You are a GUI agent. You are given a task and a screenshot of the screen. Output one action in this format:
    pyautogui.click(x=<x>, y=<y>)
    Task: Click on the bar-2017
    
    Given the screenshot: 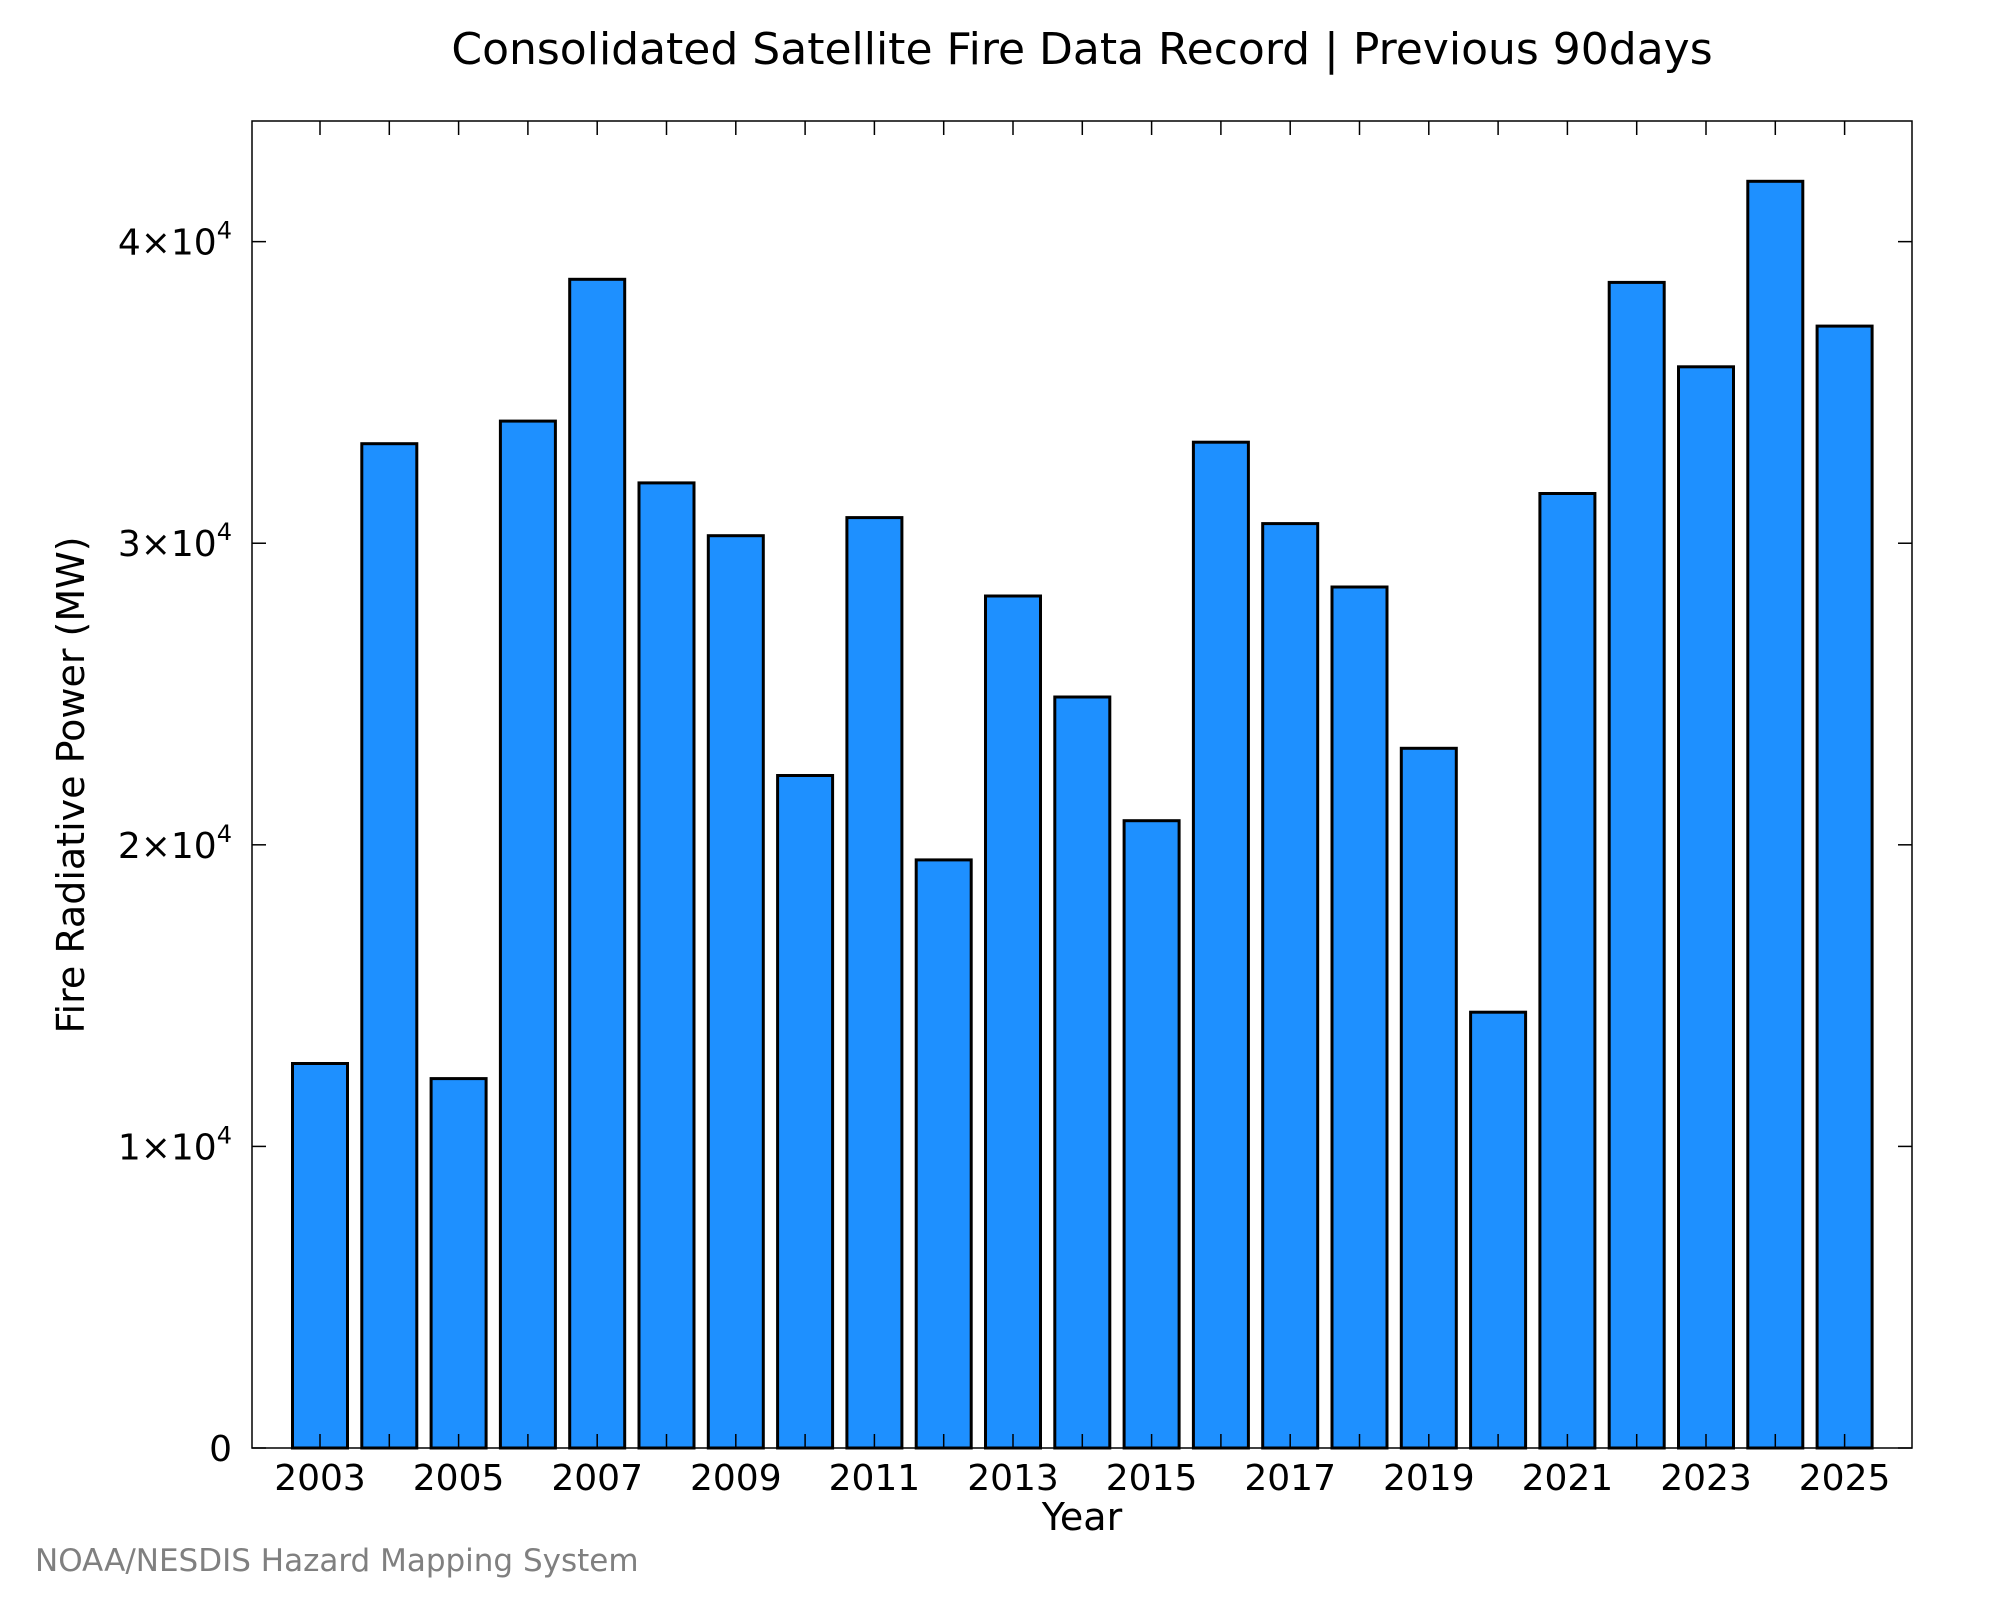 What is the action you would take?
    pyautogui.click(x=1290, y=986)
    